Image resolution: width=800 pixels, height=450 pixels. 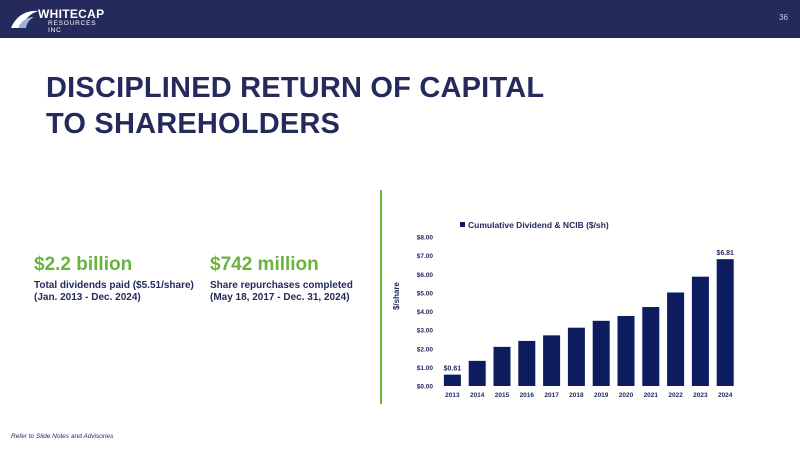 What do you see at coordinates (452, 380) in the screenshot?
I see `bar-2013` at bounding box center [452, 380].